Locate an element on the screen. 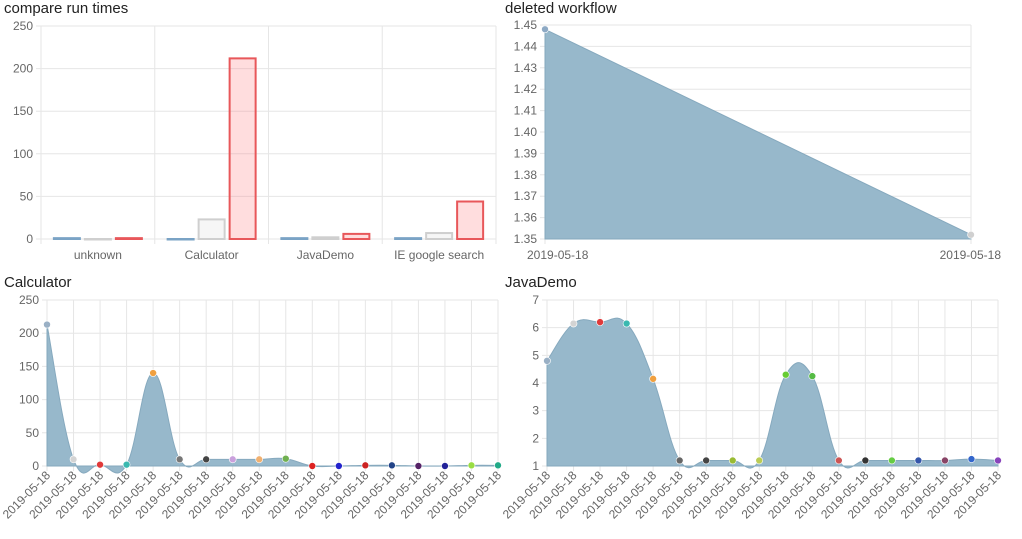 Image resolution: width=1022 pixels, height=539 pixels. y-tick-label: 1.38 is located at coordinates (526, 175).